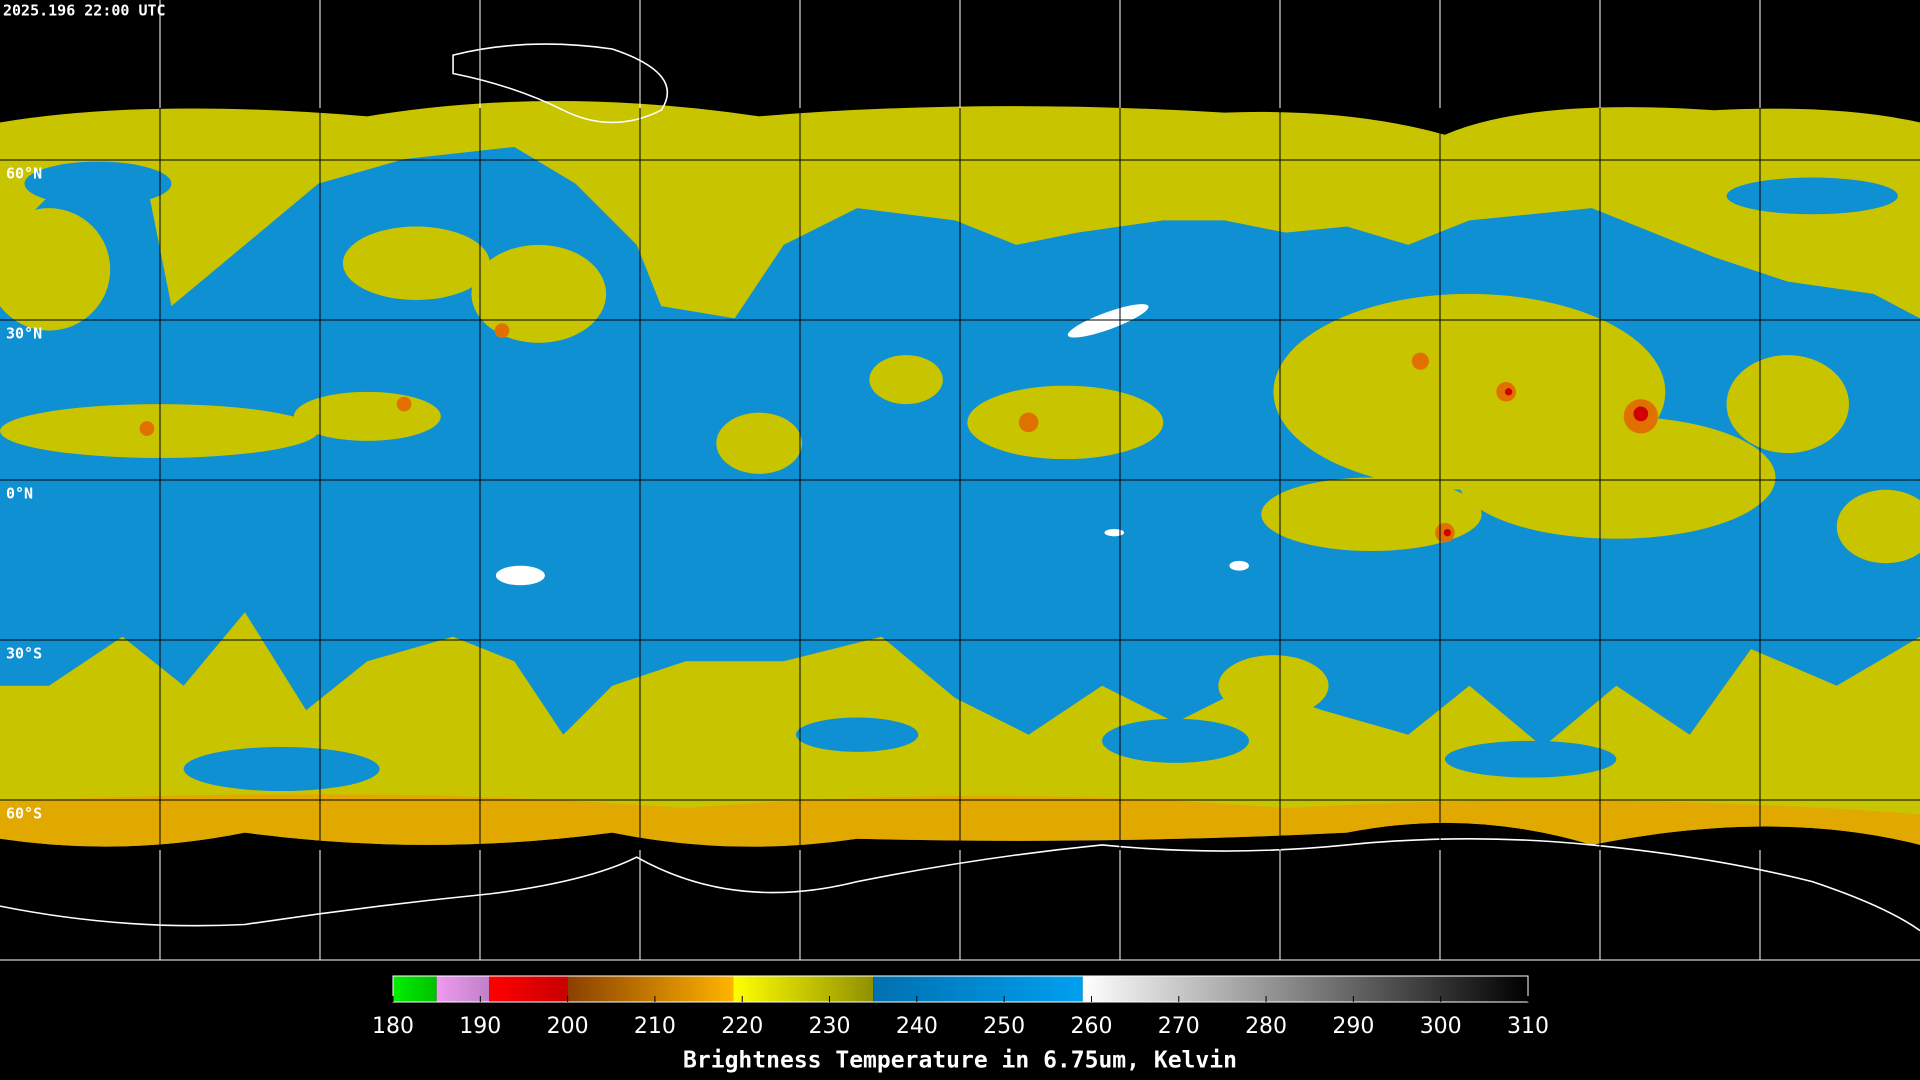 The height and width of the screenshot is (1080, 1920). Describe the element at coordinates (830, 1026) in the screenshot. I see `colorbar-tick-label: 230` at that location.